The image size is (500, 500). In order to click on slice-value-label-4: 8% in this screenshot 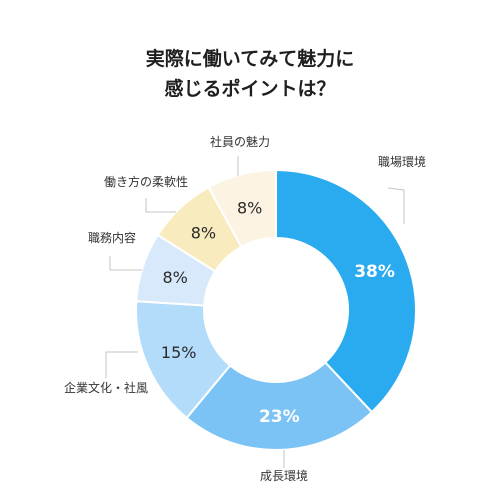, I will do `click(203, 233)`.